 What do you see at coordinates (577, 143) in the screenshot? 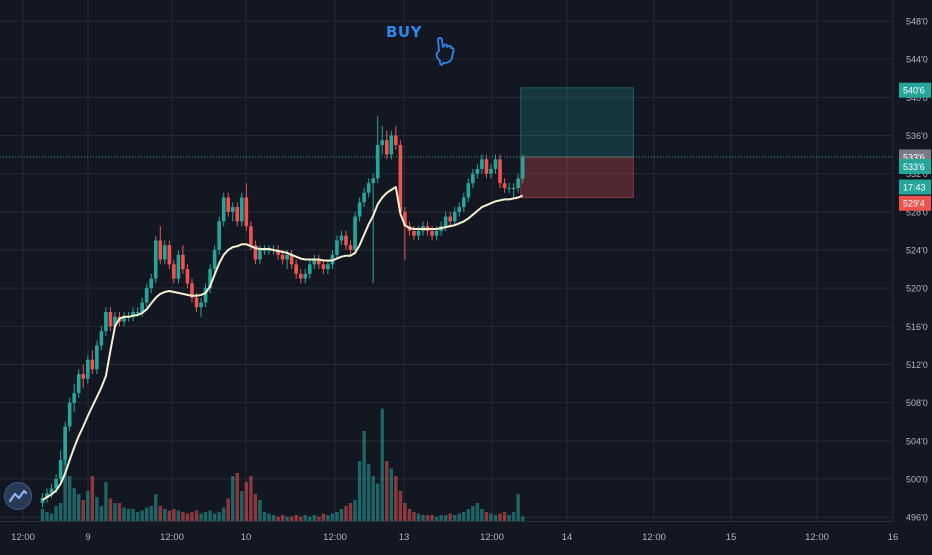
I see `long-position-tool` at bounding box center [577, 143].